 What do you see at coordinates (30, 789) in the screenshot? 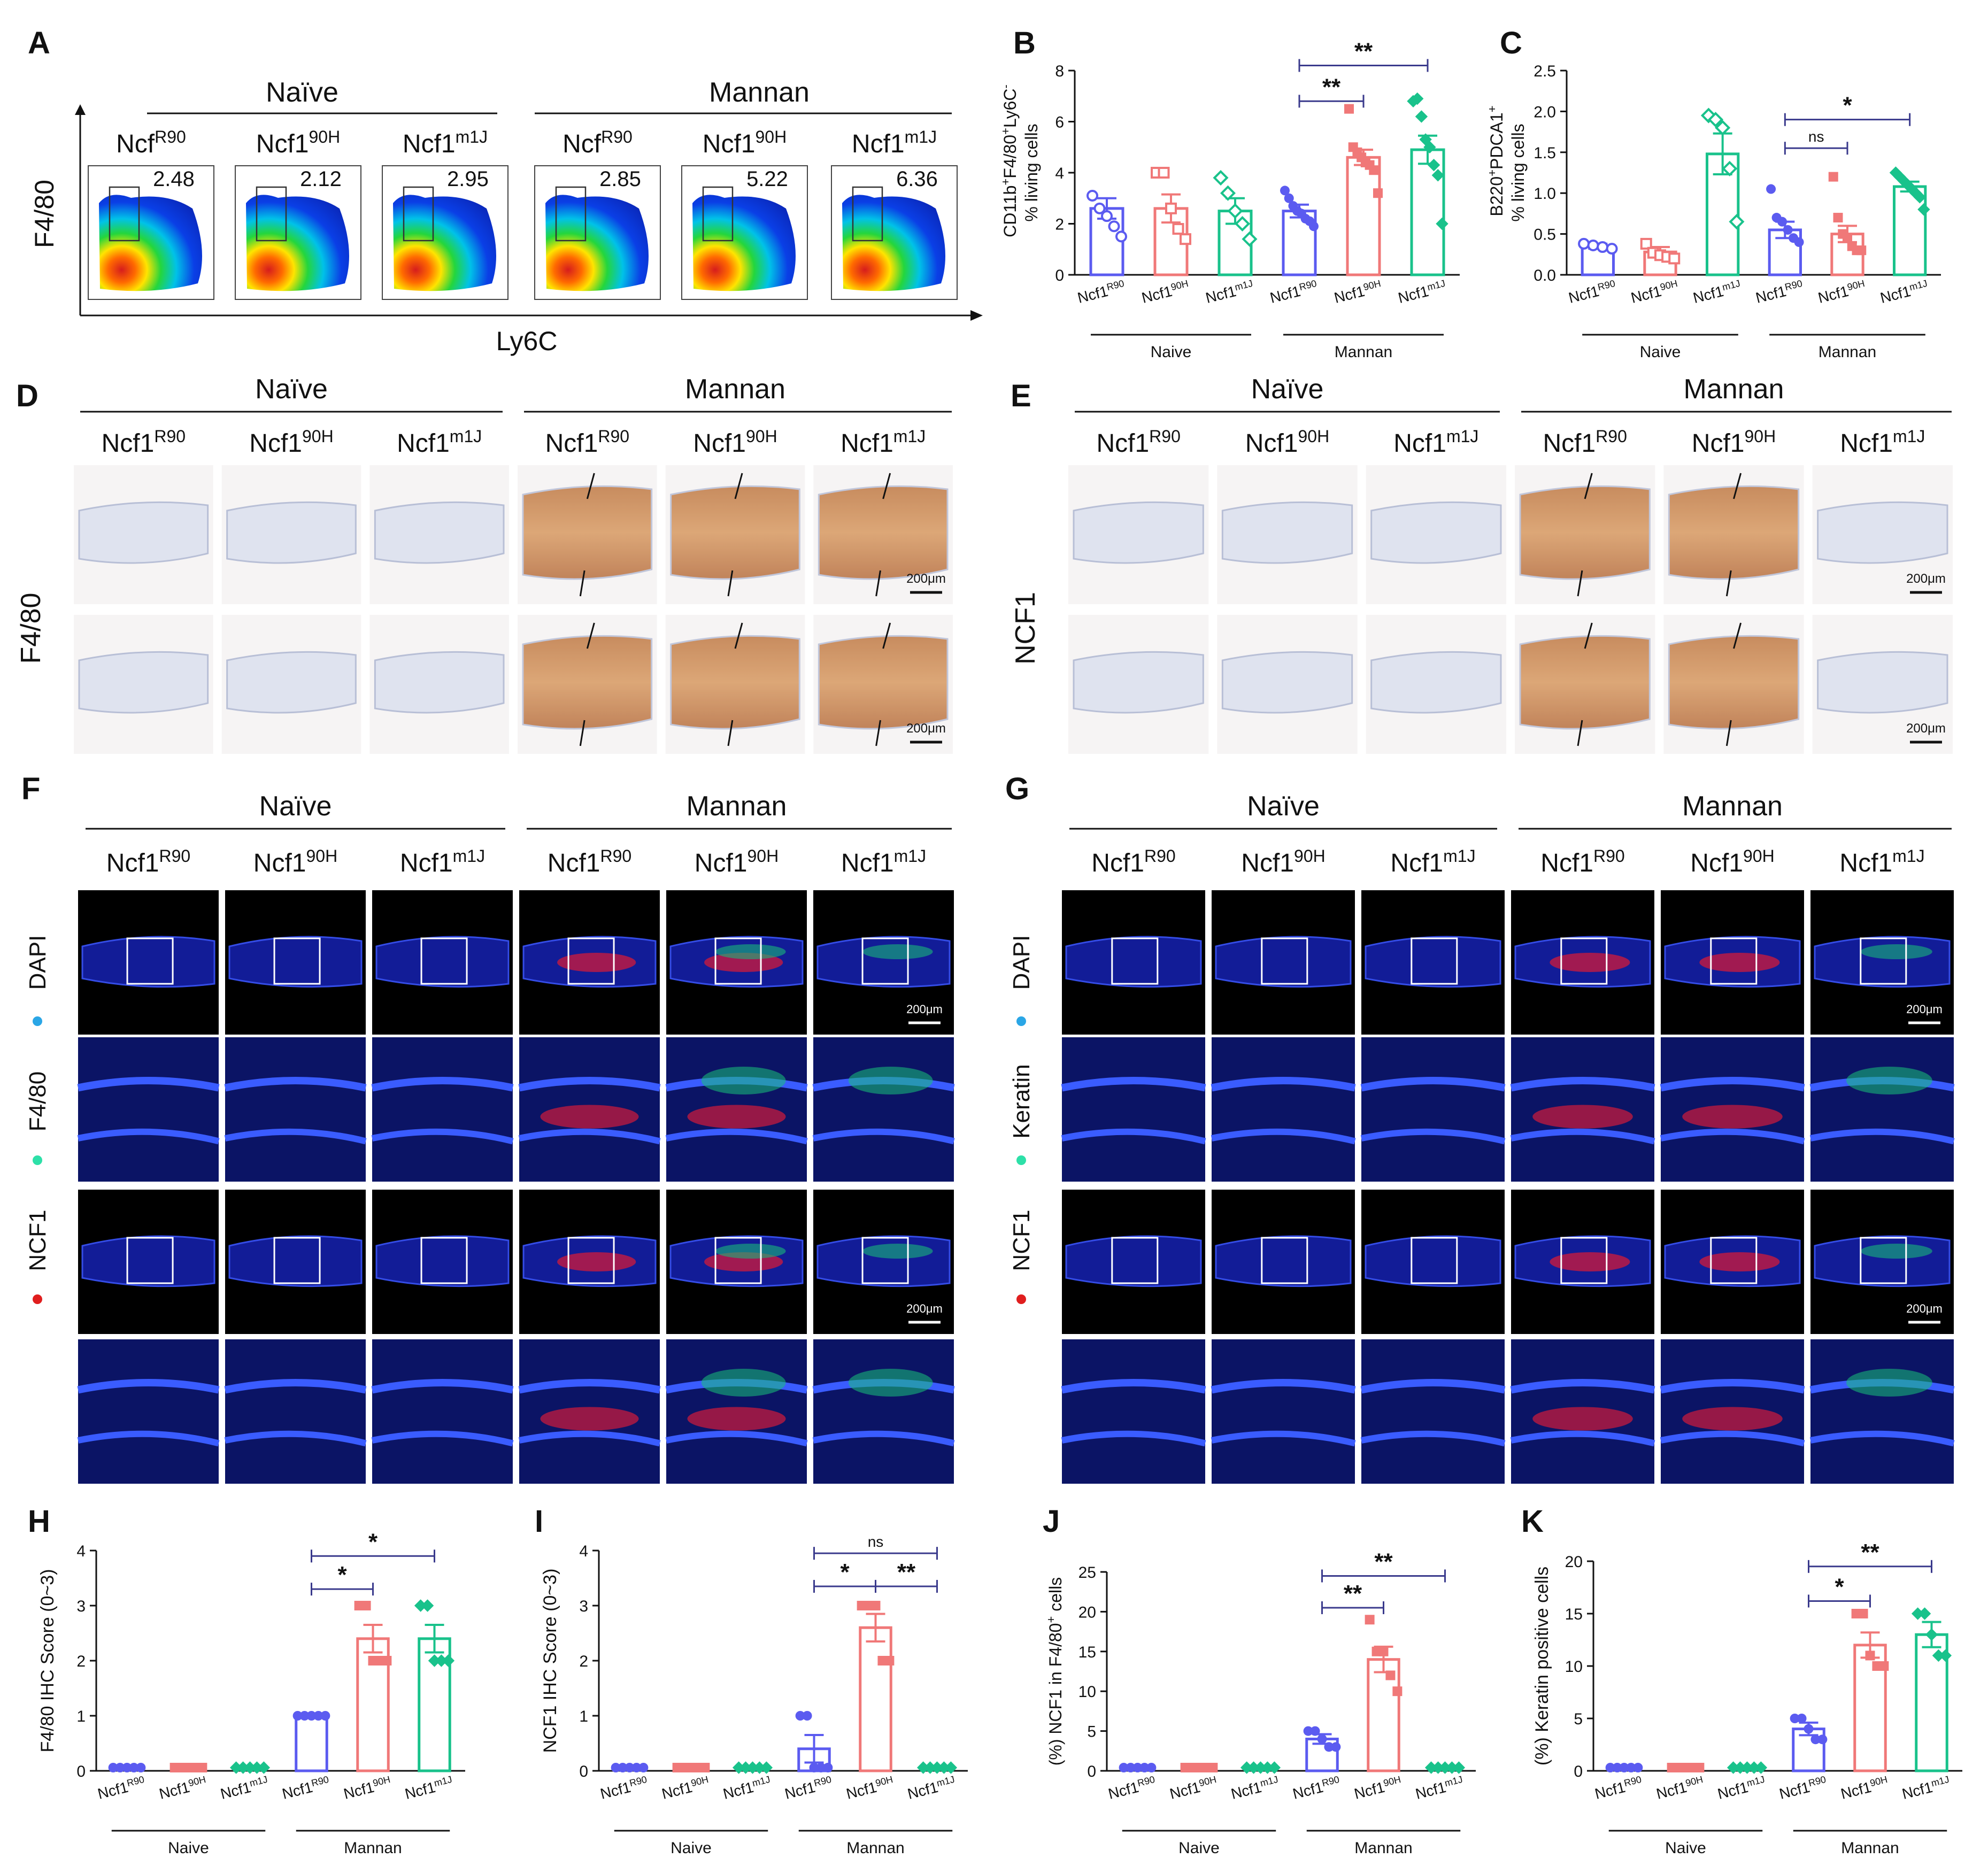
I see `panel-F-letter: F` at bounding box center [30, 789].